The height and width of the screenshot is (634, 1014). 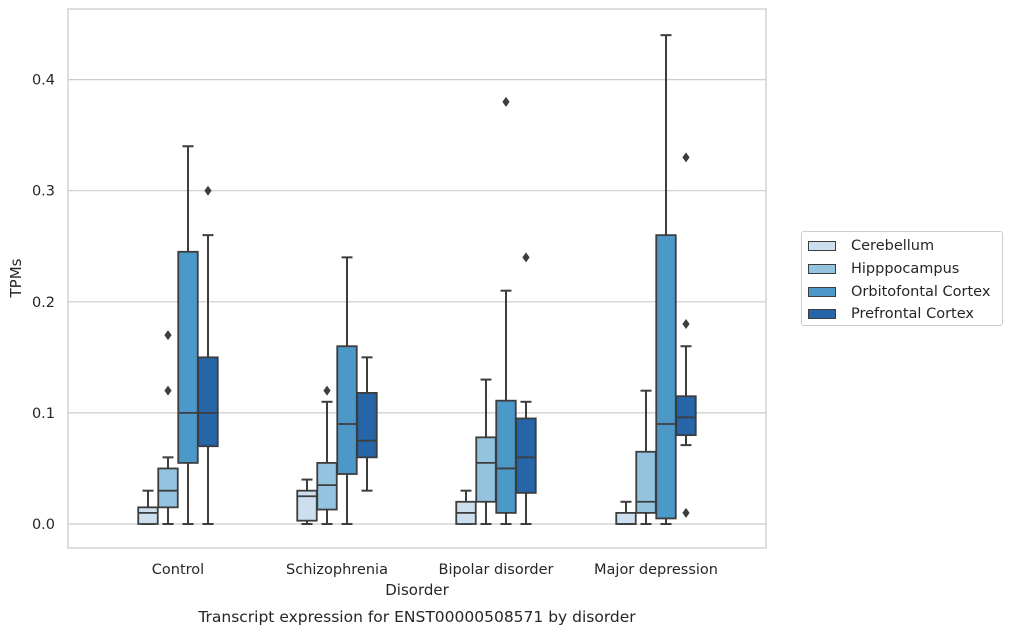 What do you see at coordinates (893, 246) in the screenshot?
I see `legend-label: Cerebellum` at bounding box center [893, 246].